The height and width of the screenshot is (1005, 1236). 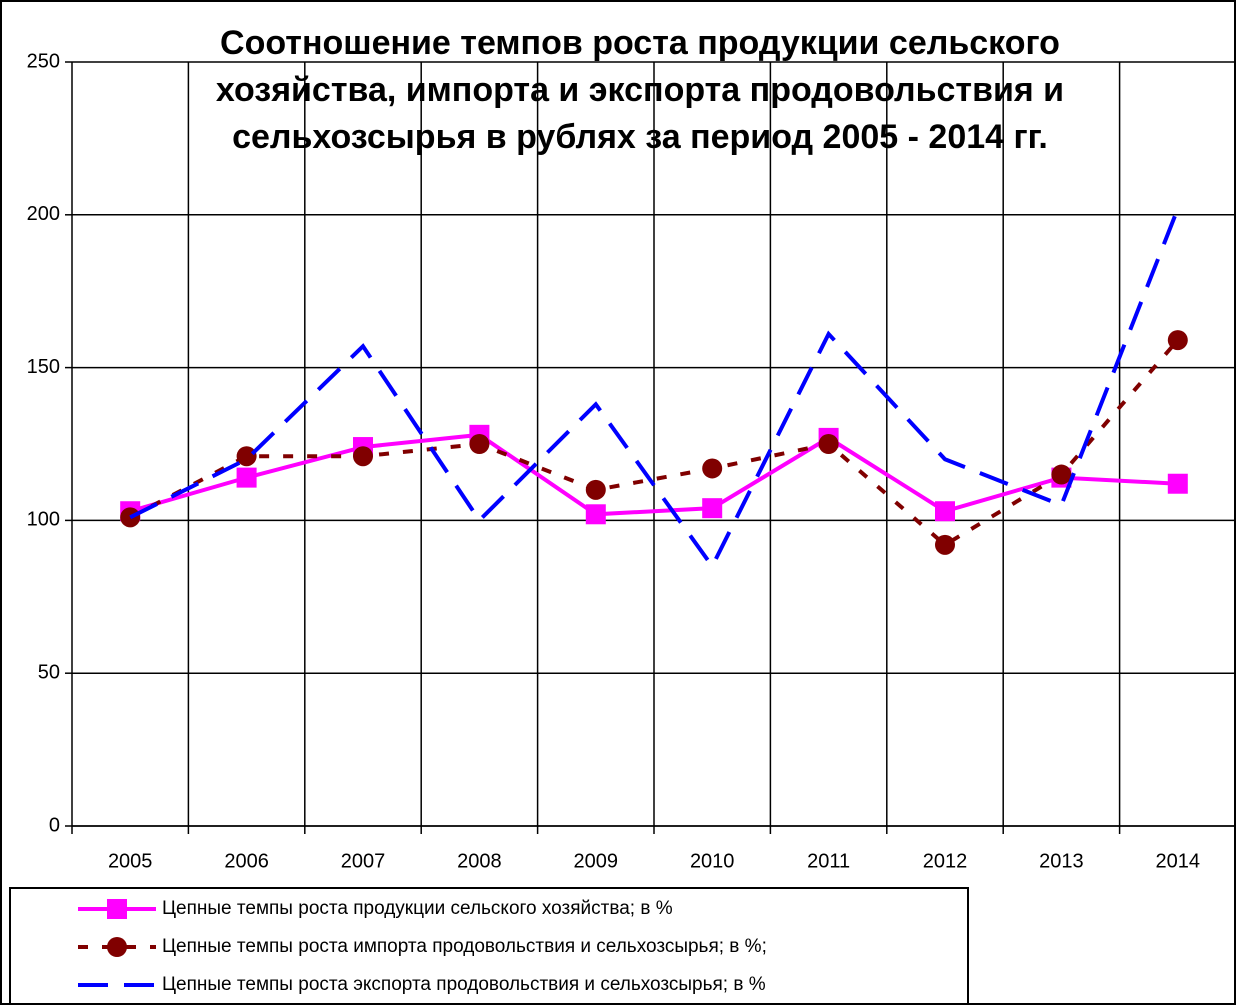 What do you see at coordinates (1178, 861) in the screenshot?
I see `x-tick-label: 2014` at bounding box center [1178, 861].